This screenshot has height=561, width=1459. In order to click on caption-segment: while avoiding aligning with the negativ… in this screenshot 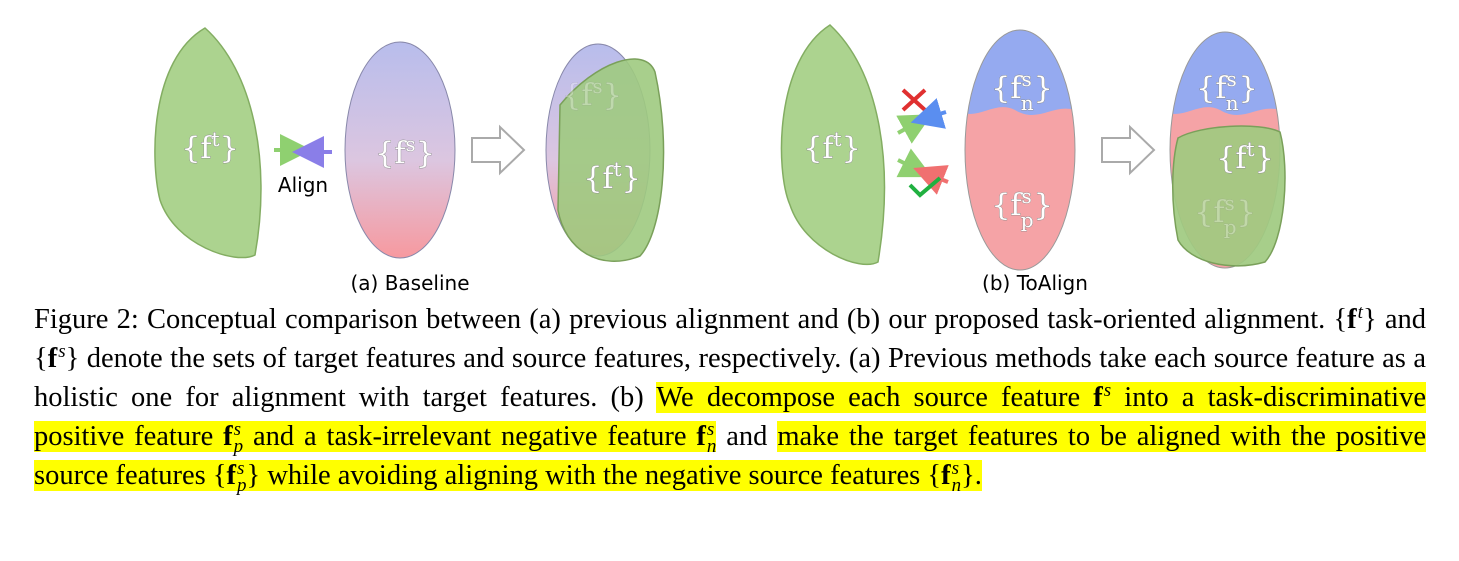, I will do `click(594, 475)`.